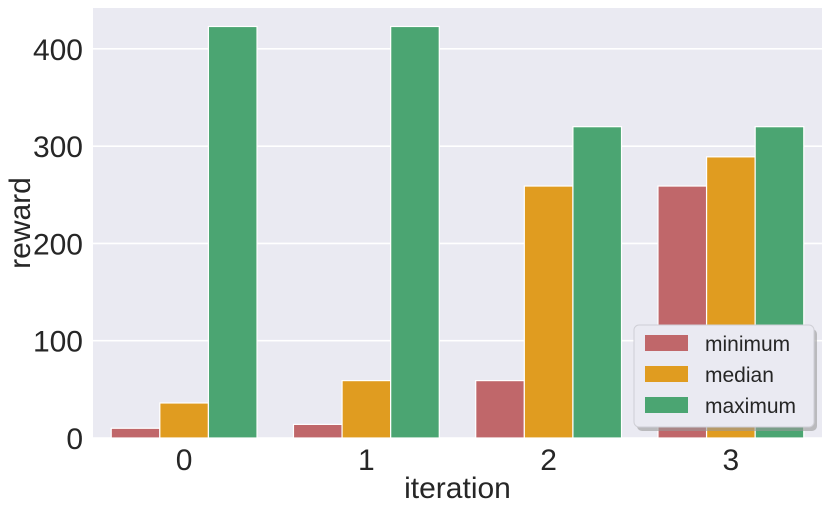 Image resolution: width=831 pixels, height=510 pixels. What do you see at coordinates (666, 405) in the screenshot?
I see `legend-swatch-maximum` at bounding box center [666, 405].